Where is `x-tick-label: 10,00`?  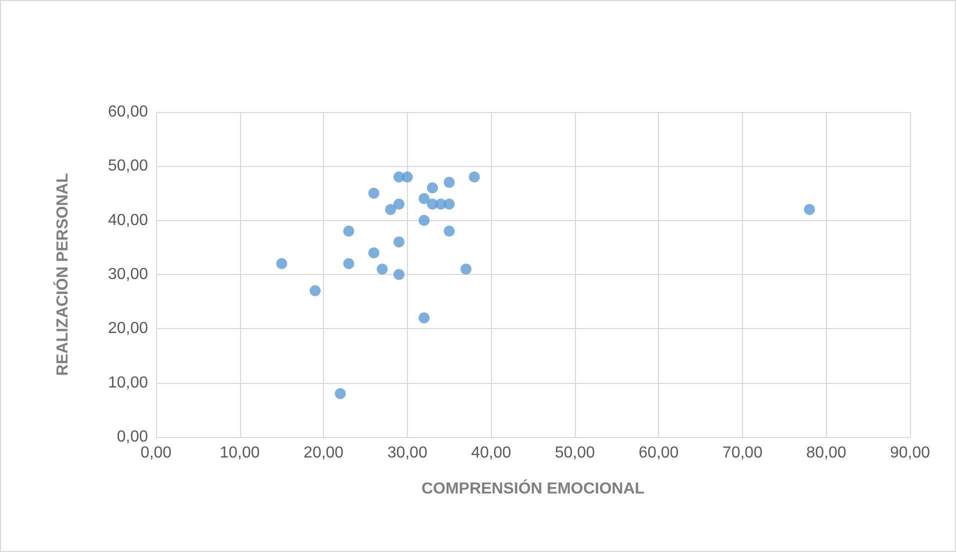 x-tick-label: 10,00 is located at coordinates (240, 453).